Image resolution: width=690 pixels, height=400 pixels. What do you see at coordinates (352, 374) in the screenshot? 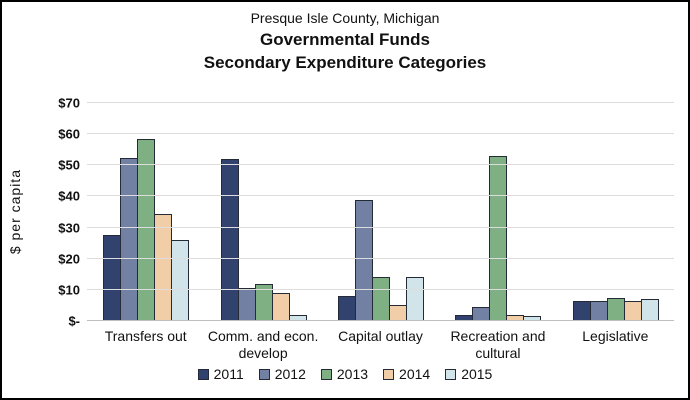
I see `legend-label-2013: 2013` at bounding box center [352, 374].